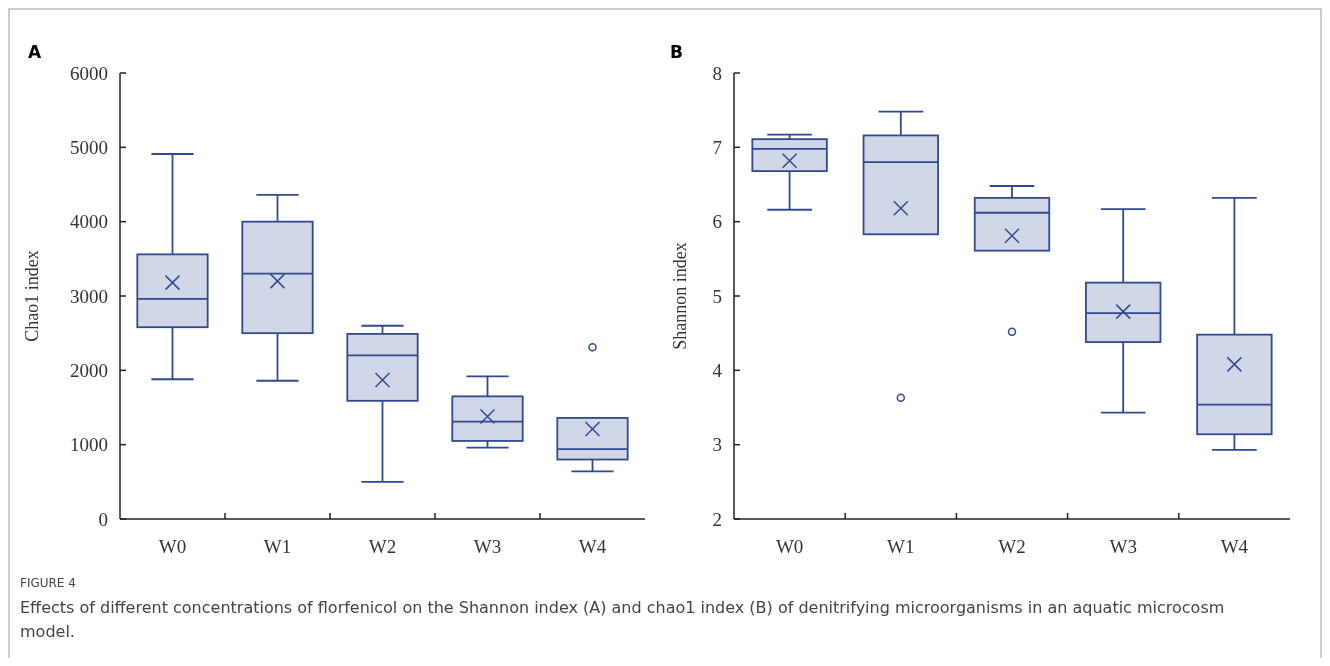  What do you see at coordinates (717, 147) in the screenshot?
I see `y-tick-label: 7` at bounding box center [717, 147].